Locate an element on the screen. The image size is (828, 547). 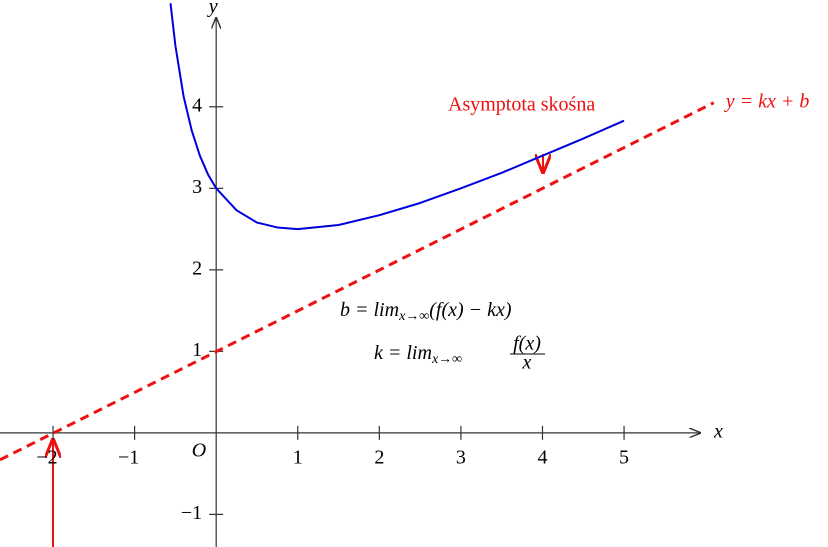
x-tick-label: 2 is located at coordinates (379, 457).